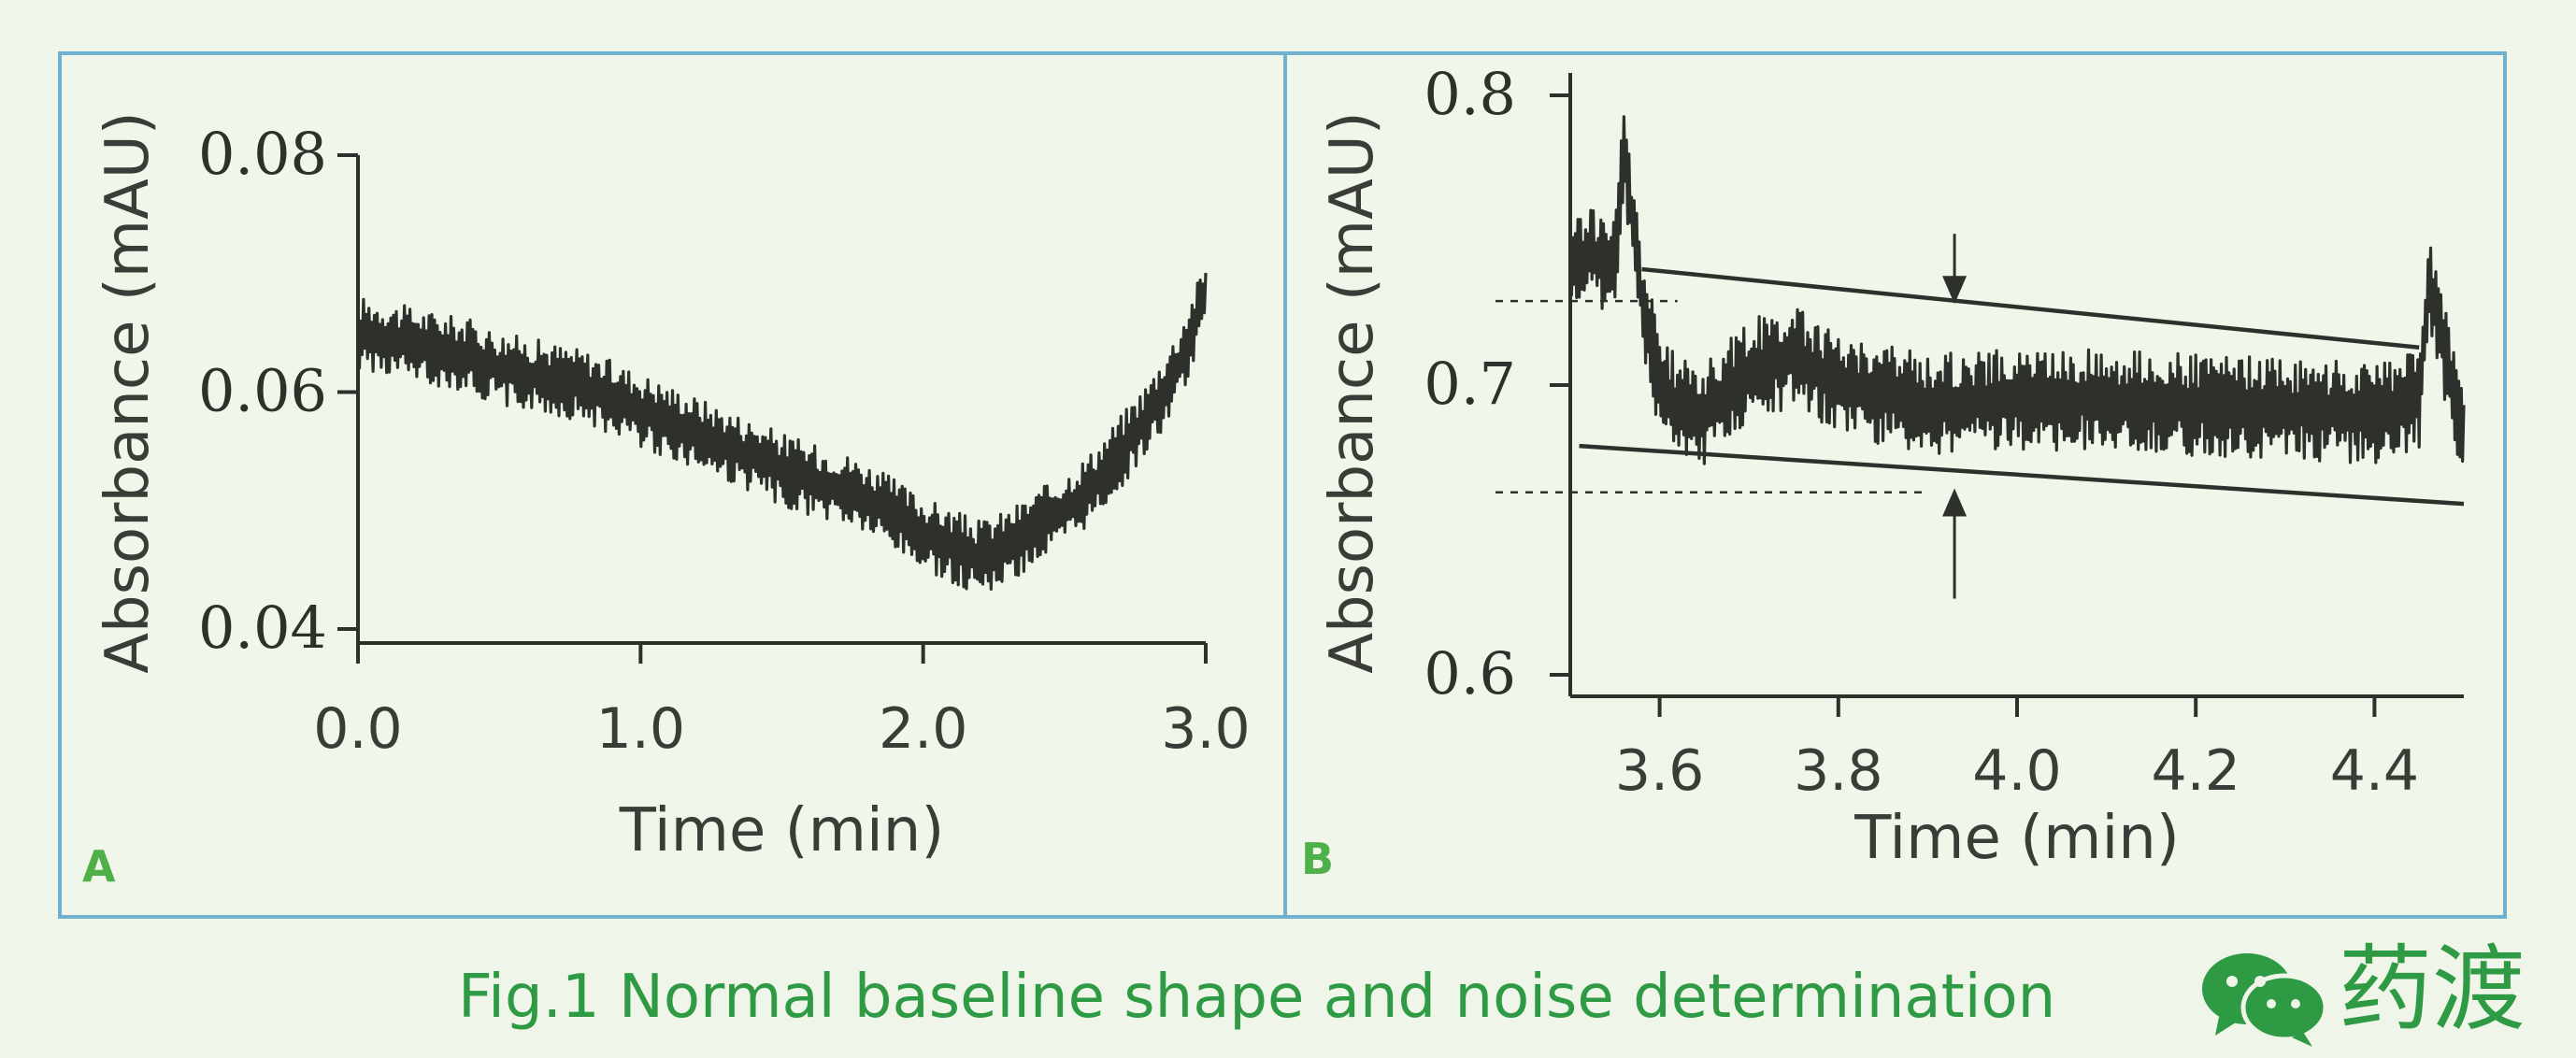  Describe the element at coordinates (2265, 1000) in the screenshot. I see `wechat-icon` at that location.